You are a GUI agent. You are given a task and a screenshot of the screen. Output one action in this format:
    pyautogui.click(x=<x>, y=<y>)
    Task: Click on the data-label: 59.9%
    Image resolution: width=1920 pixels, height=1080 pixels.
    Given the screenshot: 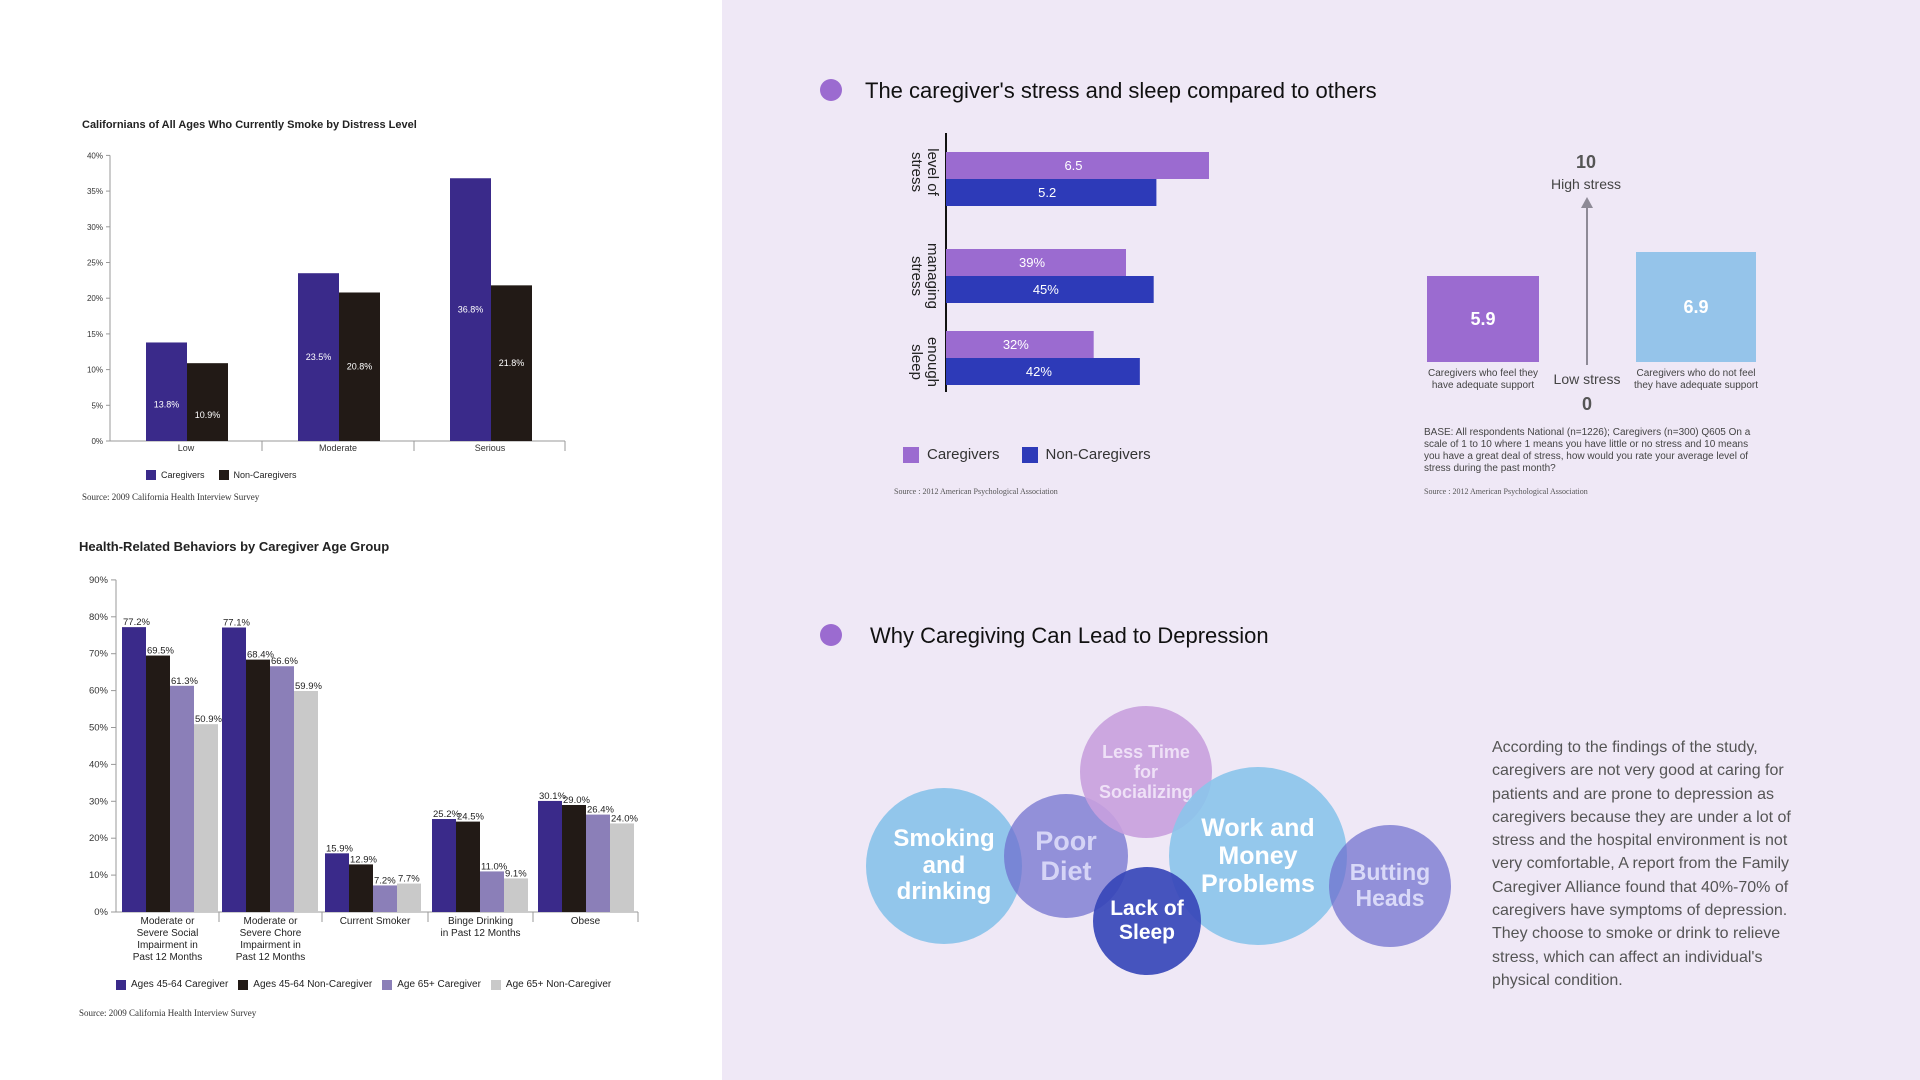 What is the action you would take?
    pyautogui.click(x=308, y=686)
    